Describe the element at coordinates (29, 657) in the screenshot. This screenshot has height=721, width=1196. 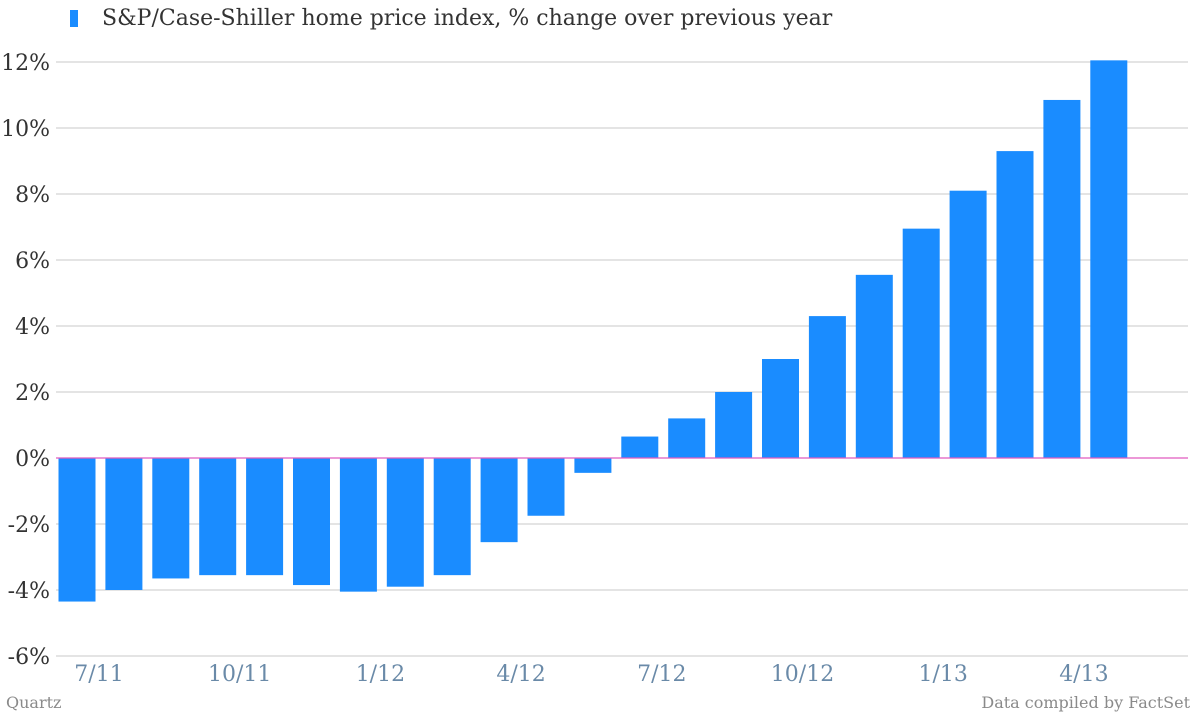
I see `y-tick-label: -6%` at that location.